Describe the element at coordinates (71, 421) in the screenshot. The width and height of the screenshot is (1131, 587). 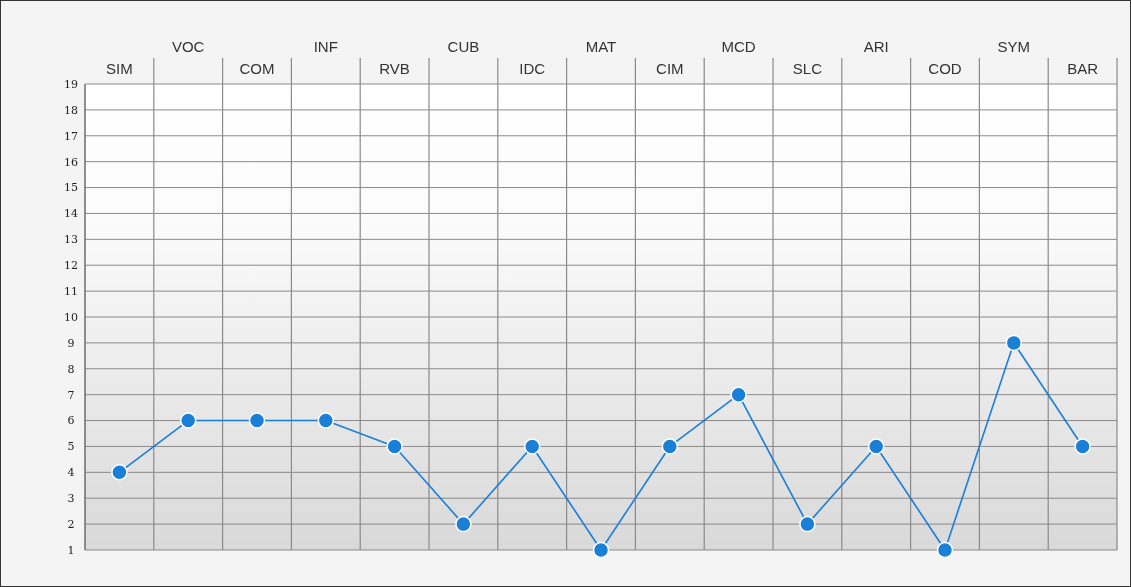
I see `y-tick-label: 6` at that location.